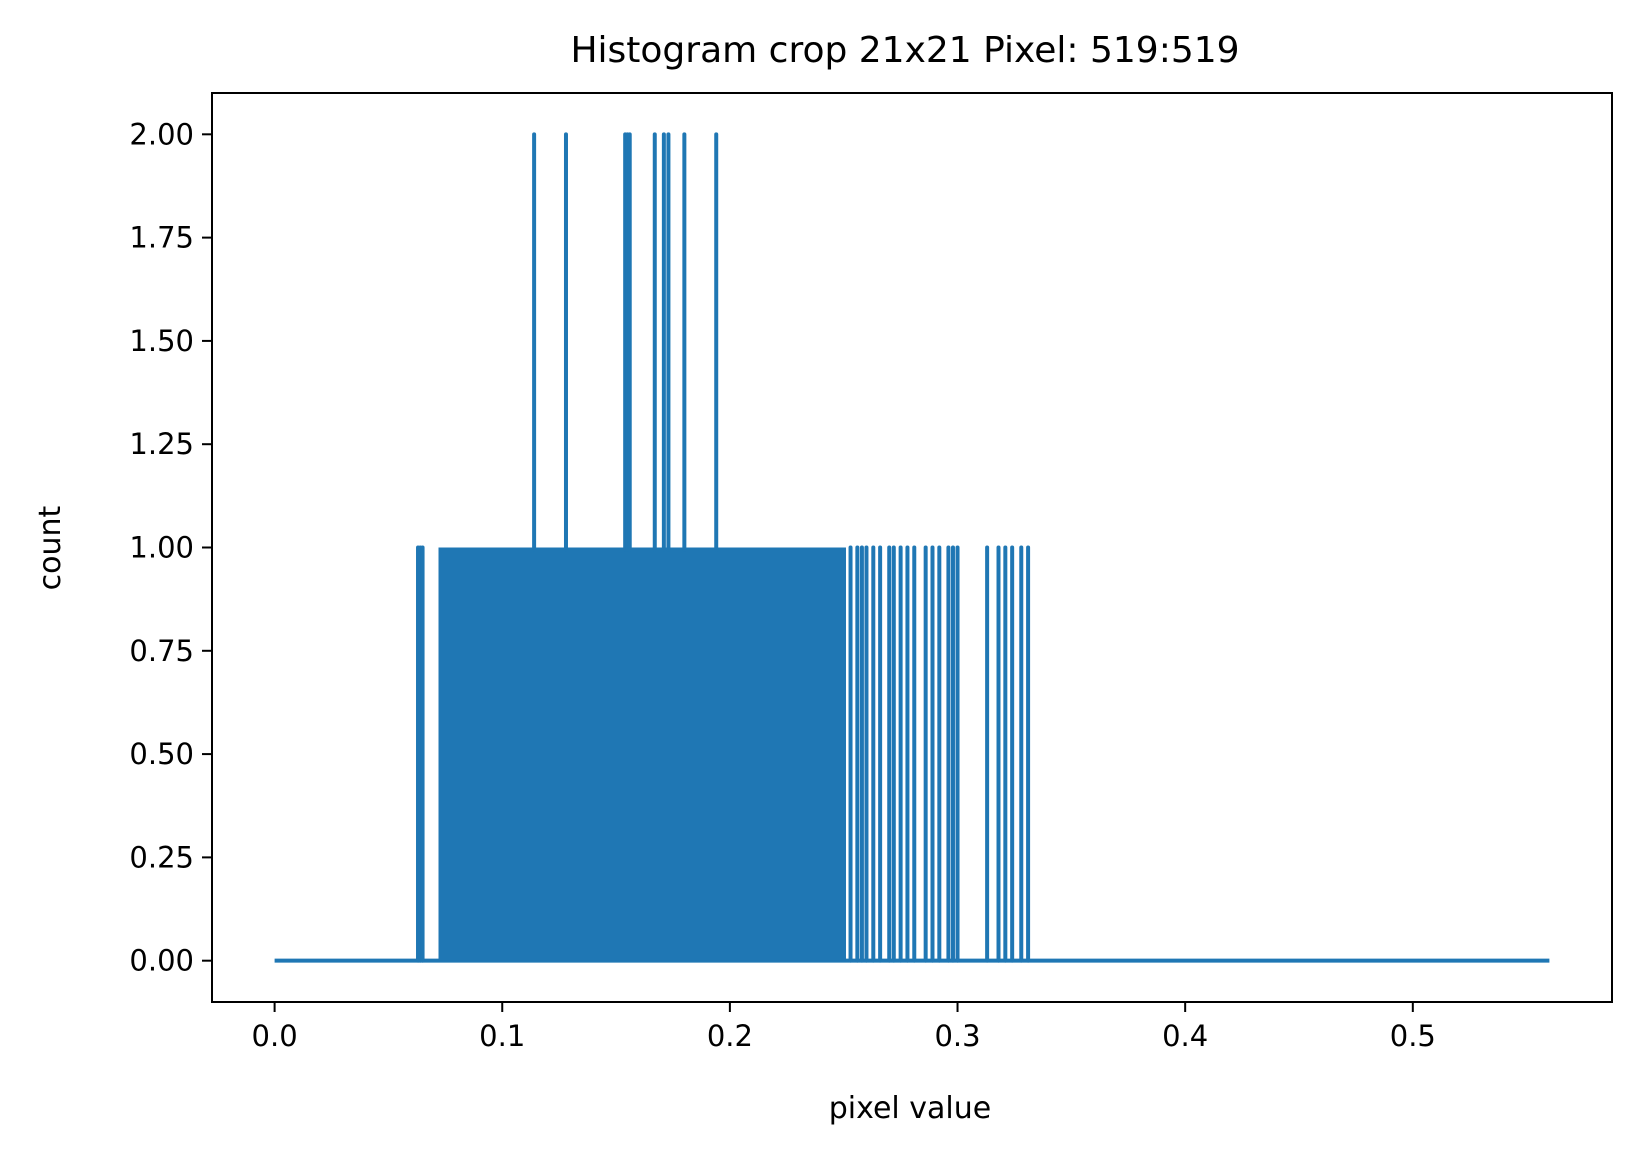  I want to click on y-tick-label: 2.00, so click(161, 134).